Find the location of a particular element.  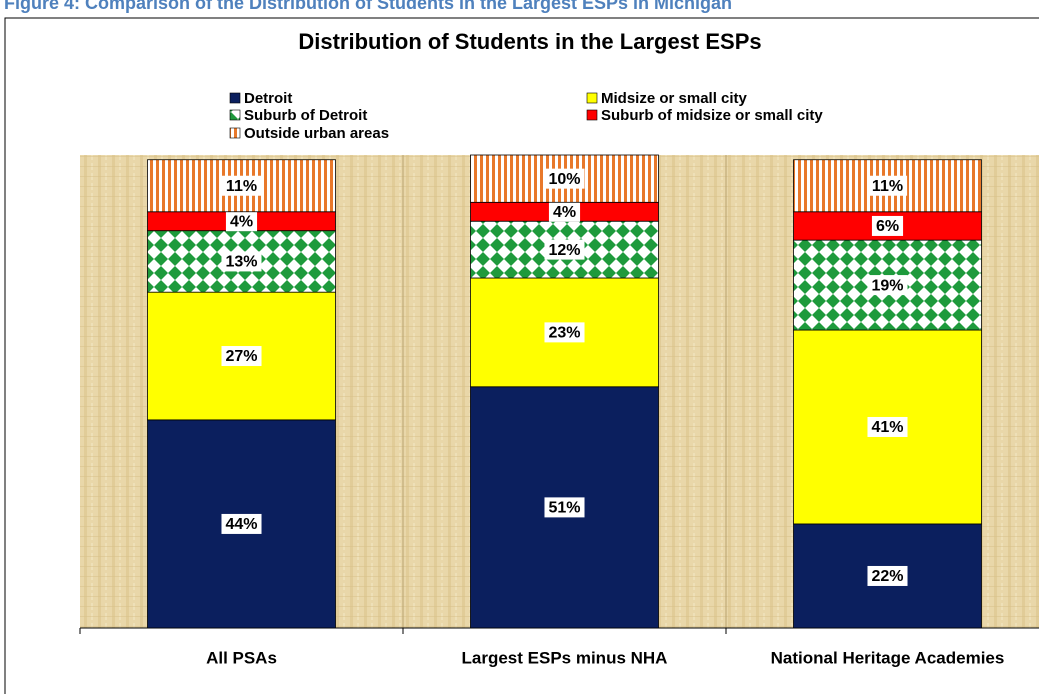

data-label: 41% is located at coordinates (887, 427).